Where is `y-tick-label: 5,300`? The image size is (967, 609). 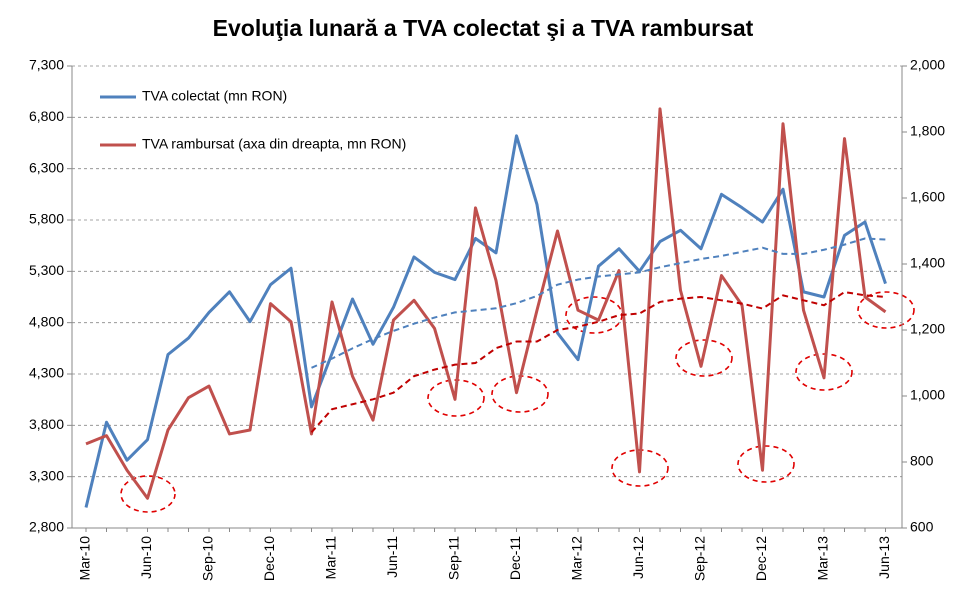 y-tick-label: 5,300 is located at coordinates (46, 270).